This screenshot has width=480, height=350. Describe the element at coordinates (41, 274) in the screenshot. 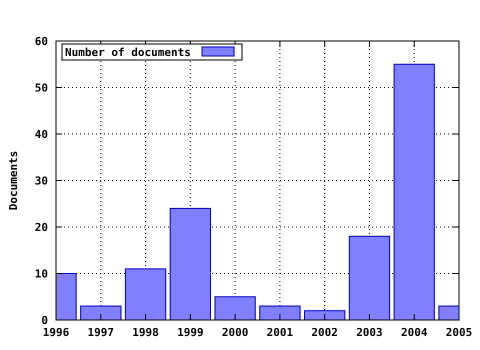

I see `y-tick-label: 10` at that location.